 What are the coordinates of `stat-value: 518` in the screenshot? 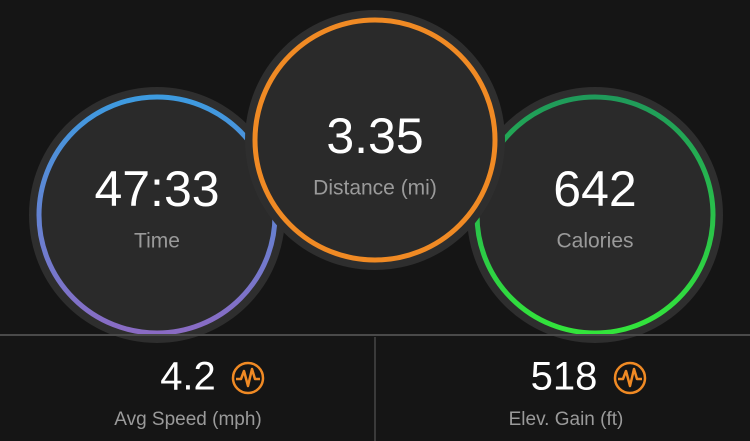 It's located at (564, 377).